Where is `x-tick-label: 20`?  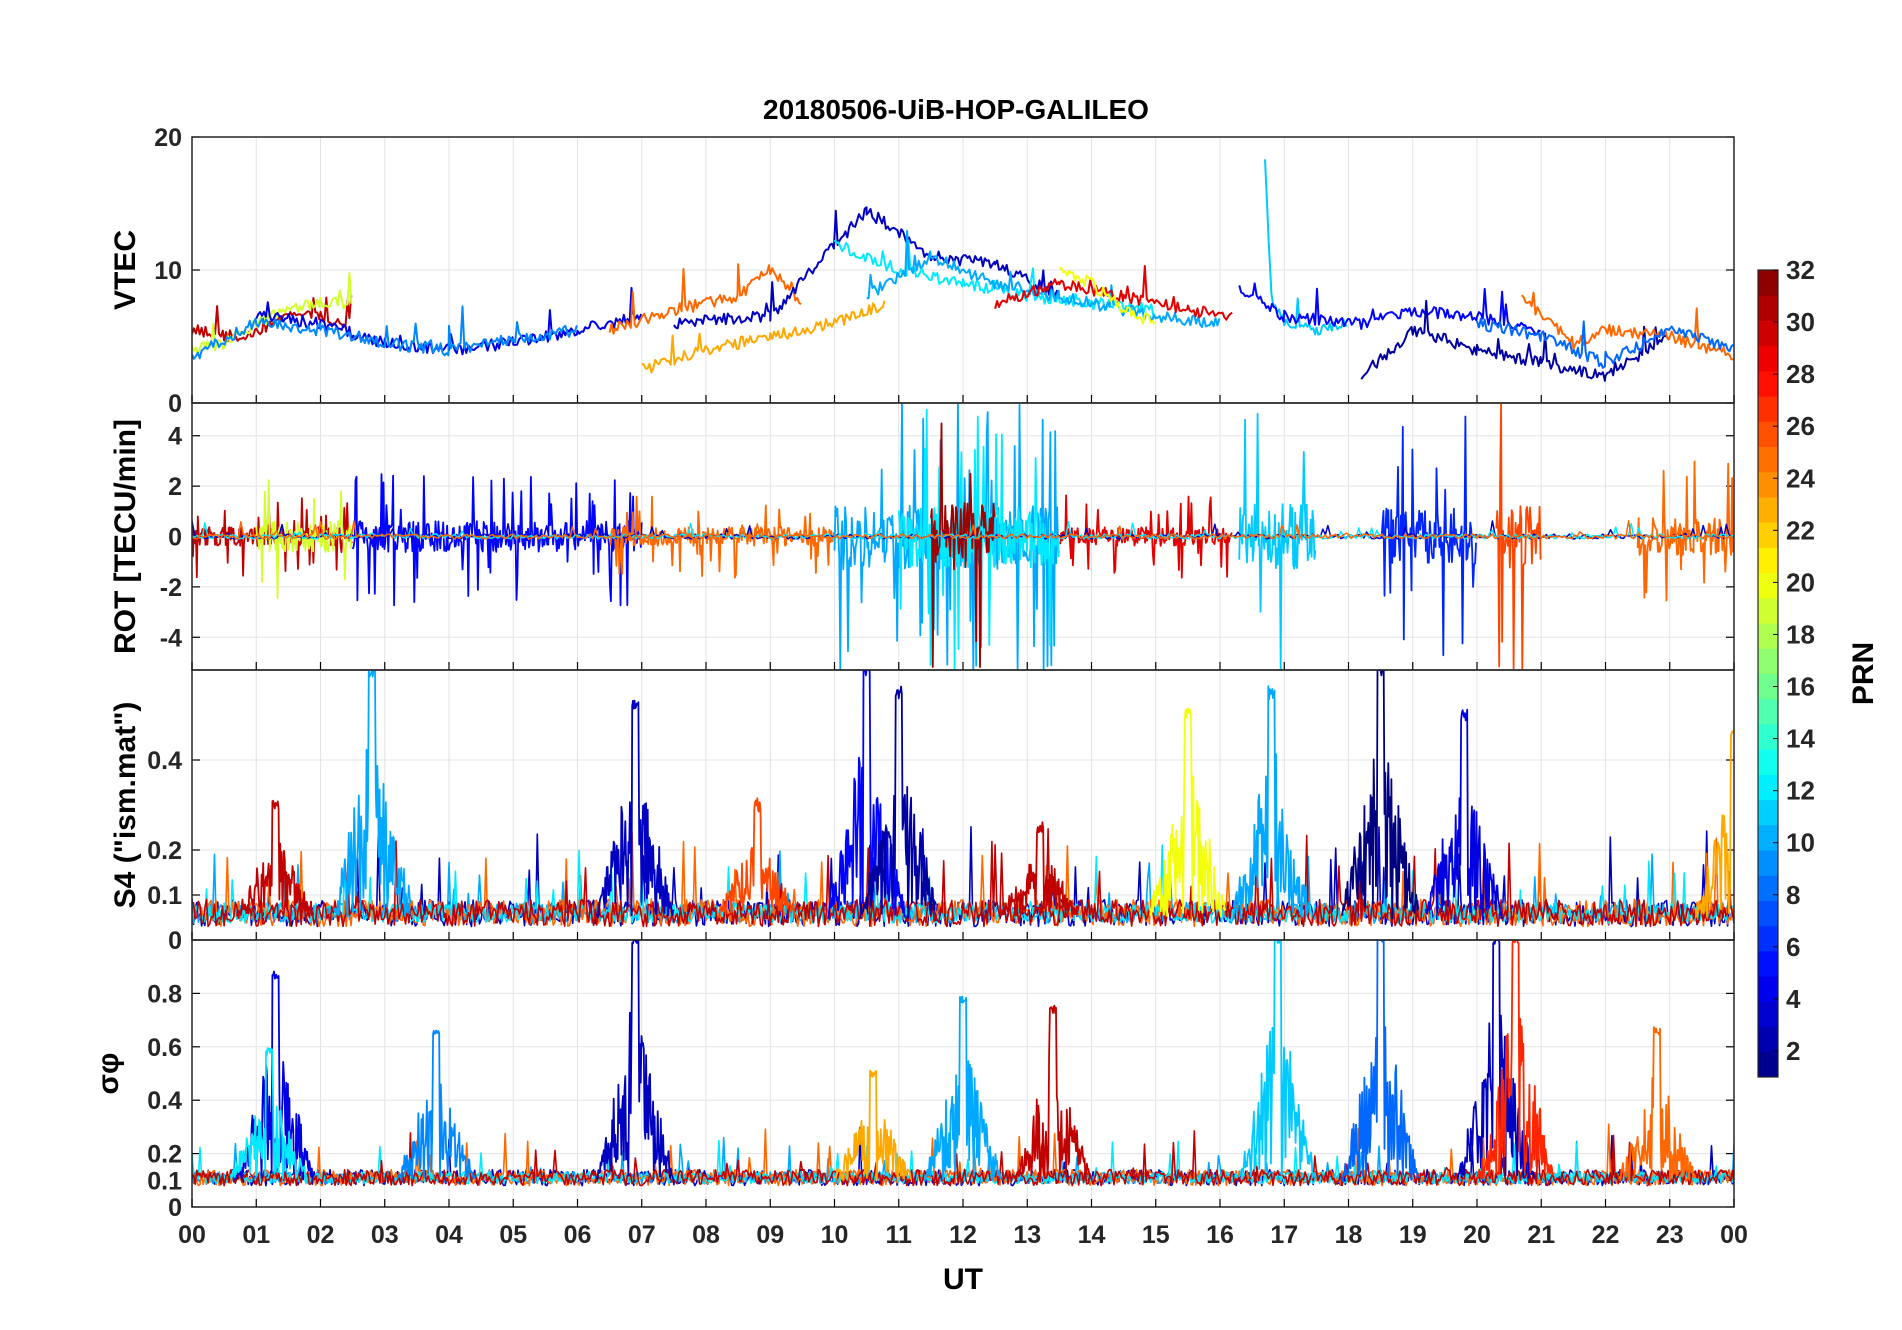
x-tick-label: 20 is located at coordinates (1477, 1235).